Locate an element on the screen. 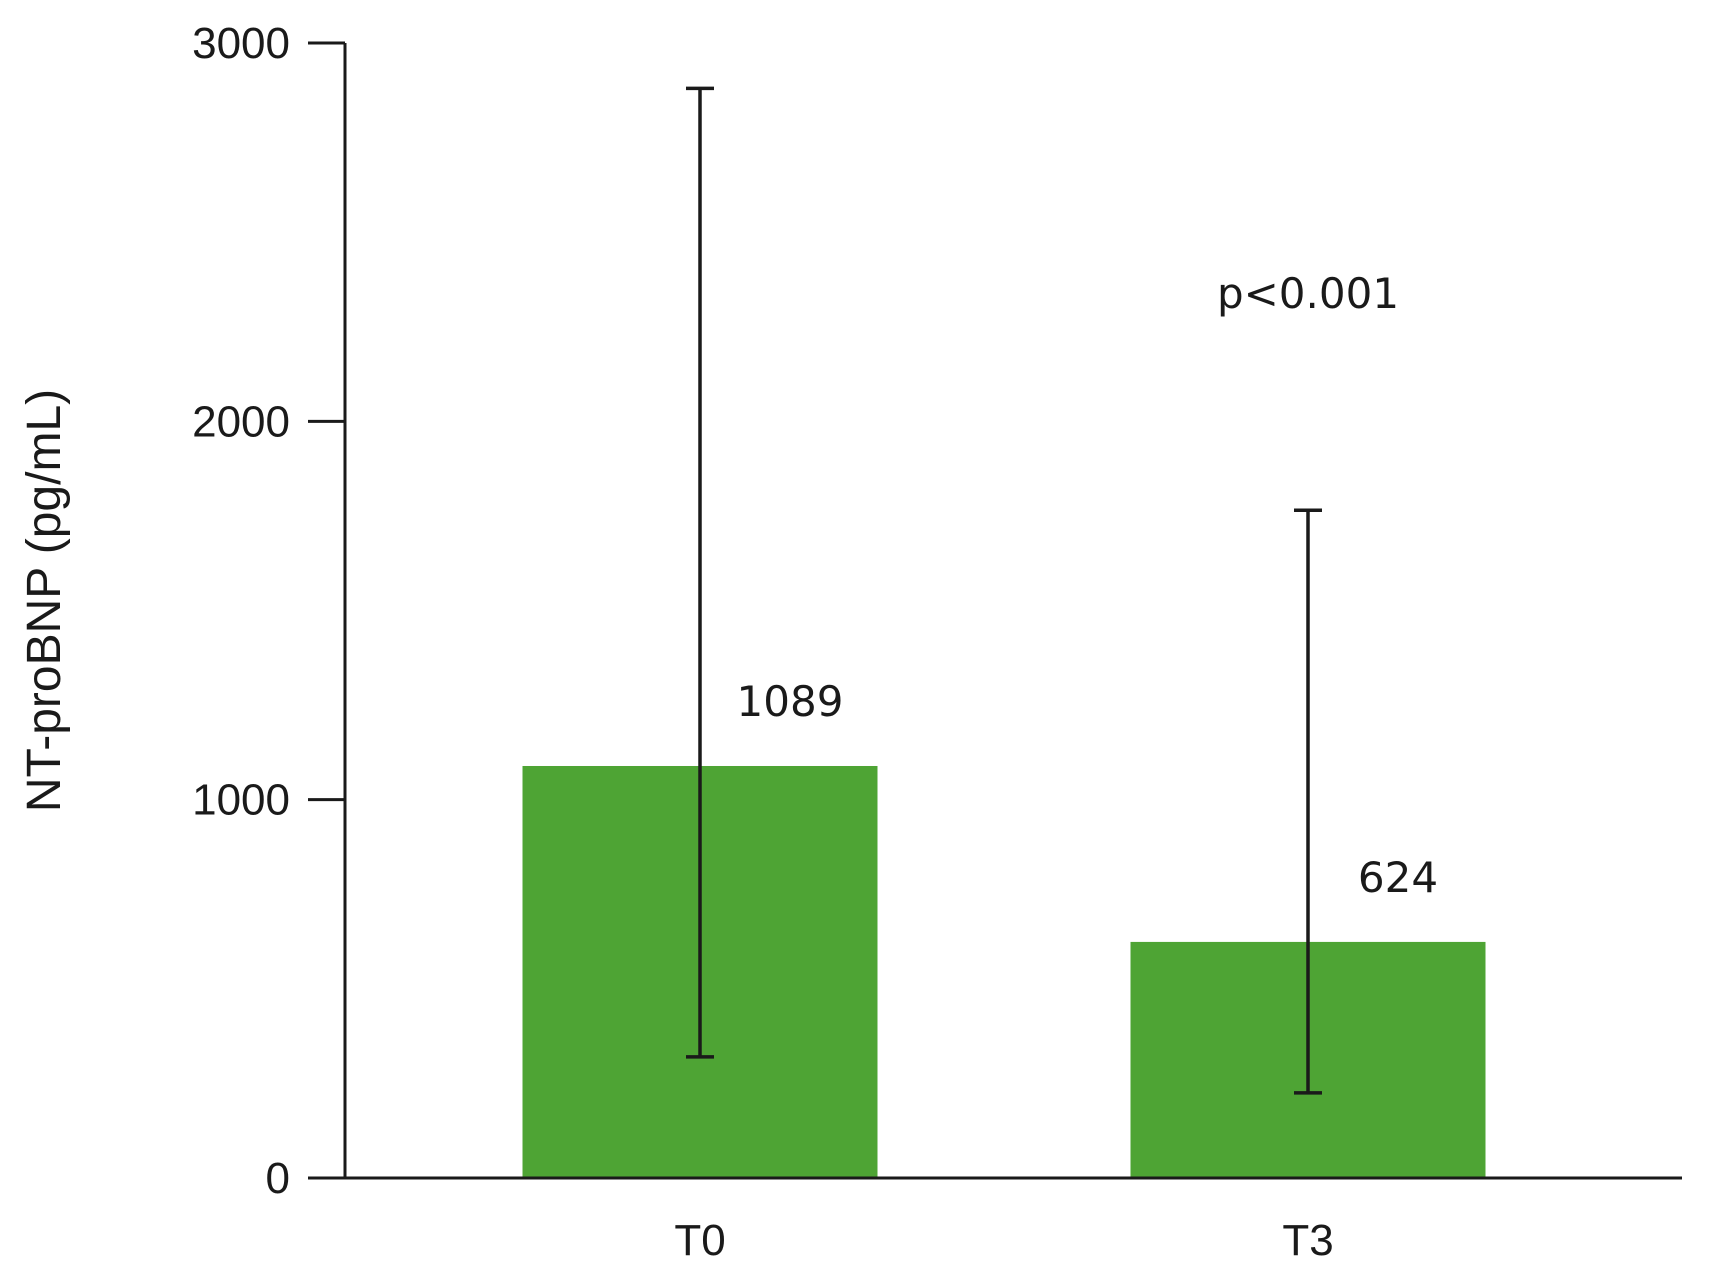 This screenshot has height=1279, width=1709. y-axis-ticks: 0 1000 2000 3000 is located at coordinates (268, 611).